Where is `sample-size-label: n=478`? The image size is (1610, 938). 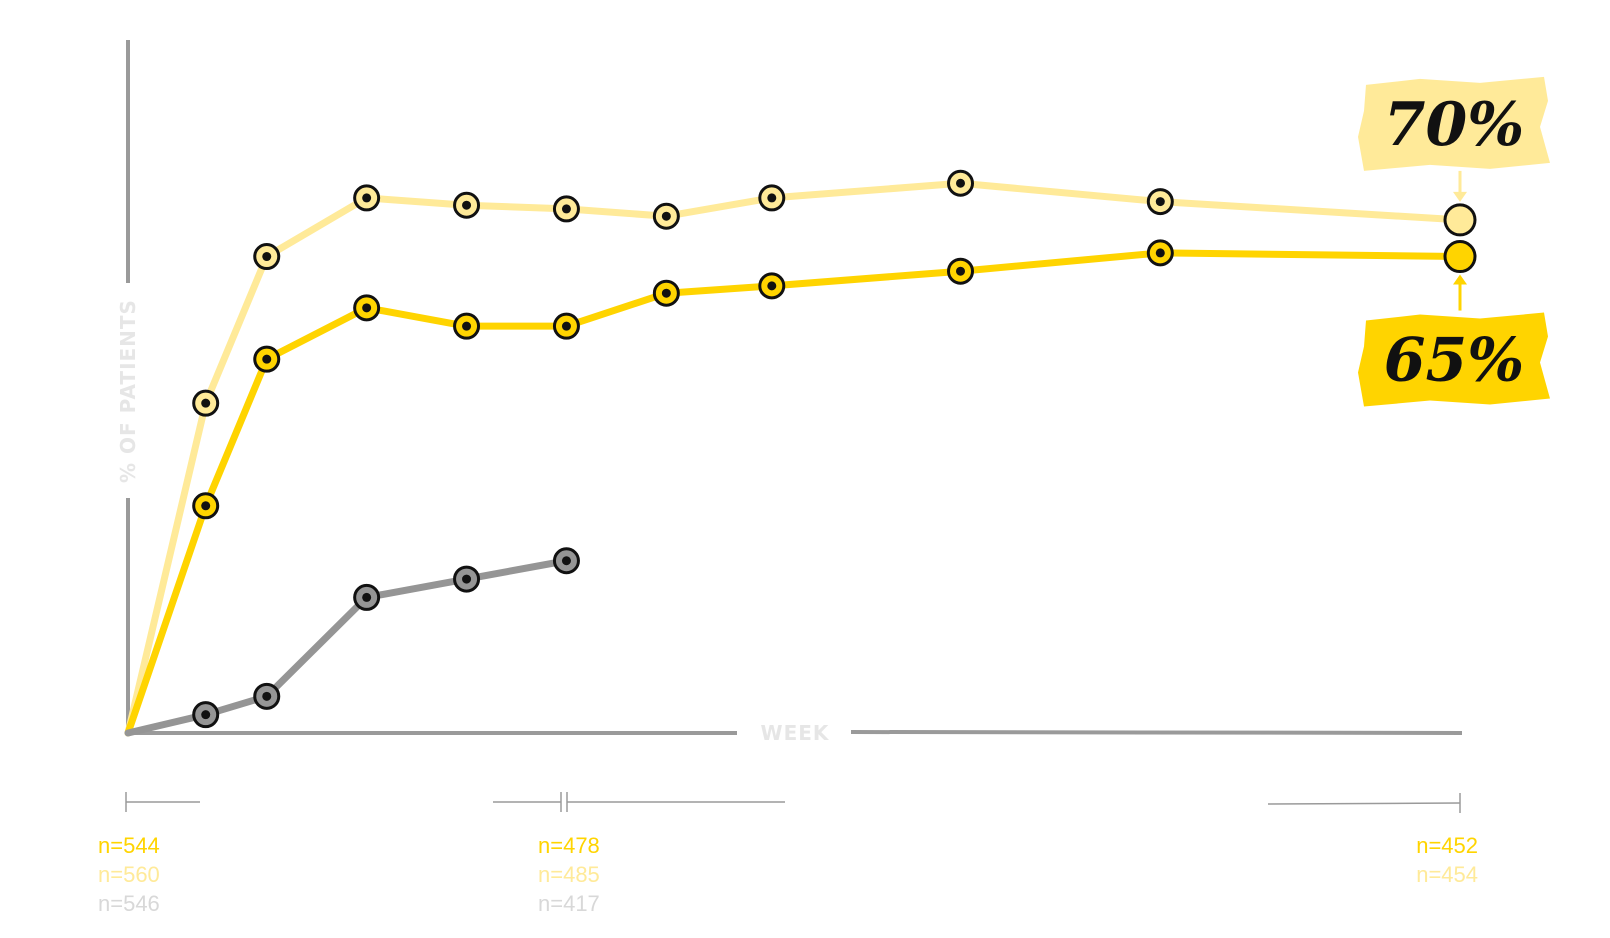
sample-size-label: n=478 is located at coordinates (569, 845).